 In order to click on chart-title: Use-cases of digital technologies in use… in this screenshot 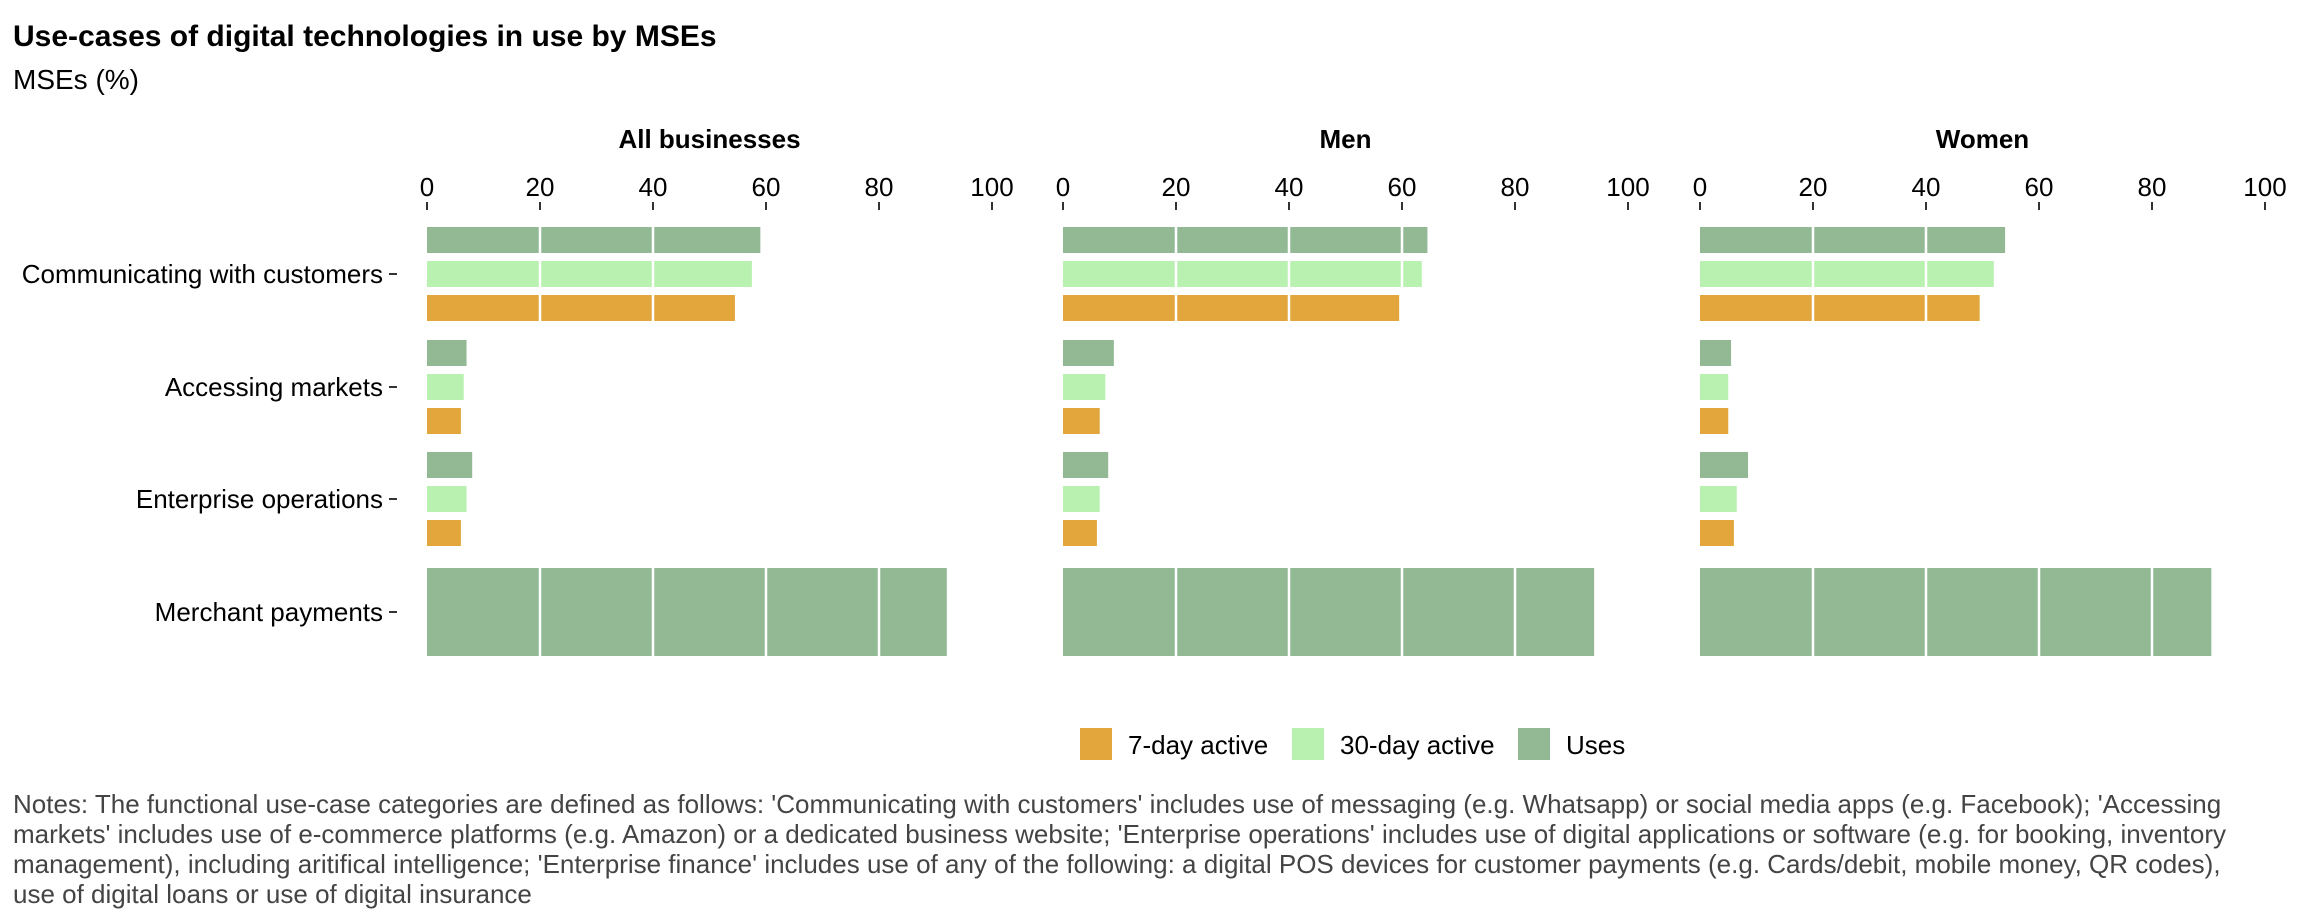, I will do `click(365, 36)`.